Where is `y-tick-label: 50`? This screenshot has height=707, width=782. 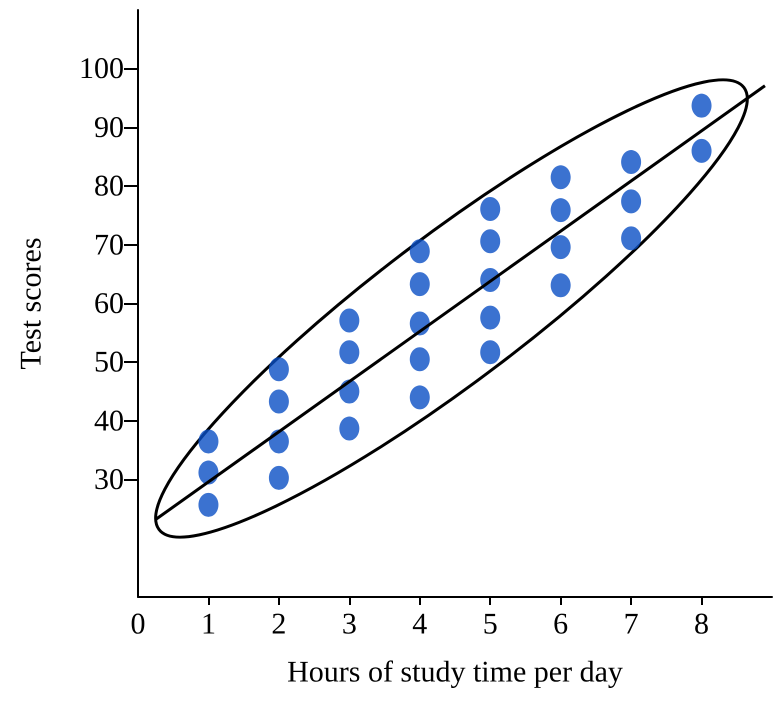
y-tick-label: 50 is located at coordinates (109, 362).